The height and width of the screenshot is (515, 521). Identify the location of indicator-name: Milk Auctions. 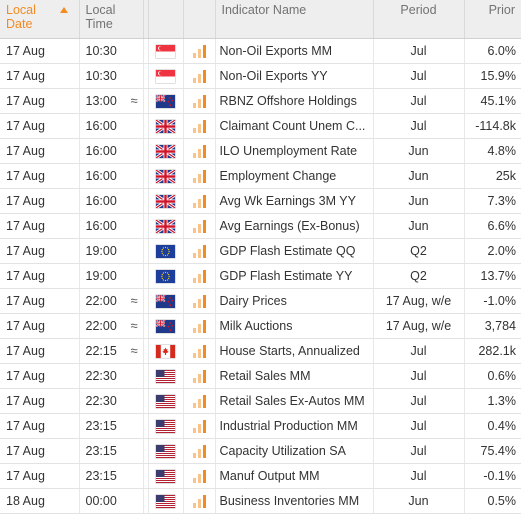
(294, 326).